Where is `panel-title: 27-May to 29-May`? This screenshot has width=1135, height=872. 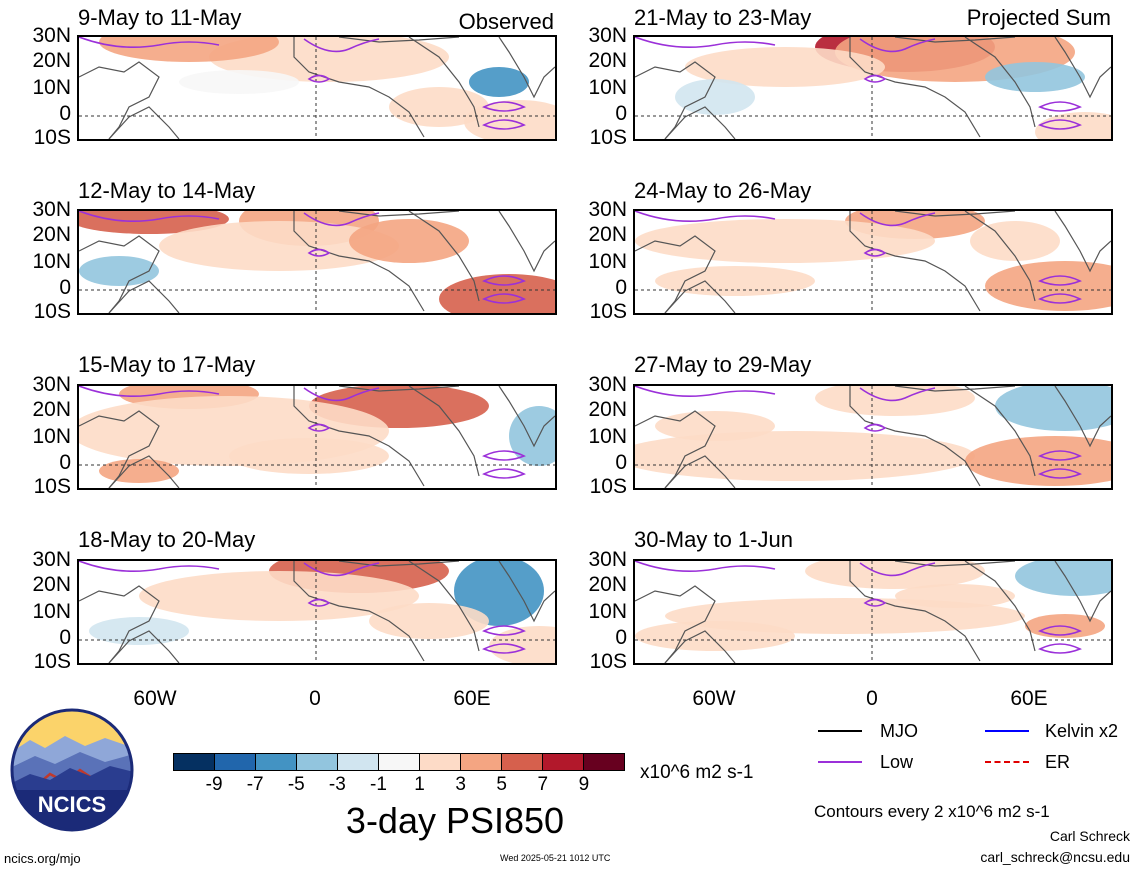 panel-title: 27-May to 29-May is located at coordinates (723, 364).